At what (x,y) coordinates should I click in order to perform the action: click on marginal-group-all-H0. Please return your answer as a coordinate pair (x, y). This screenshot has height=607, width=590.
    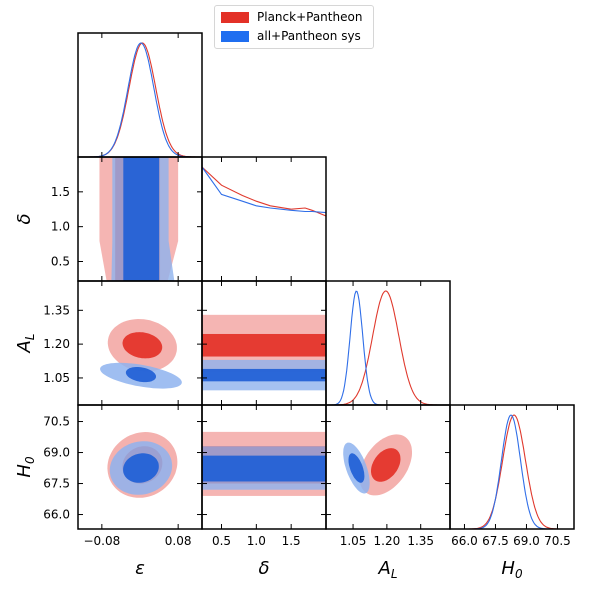
    Looking at the image, I should click on (512, 471).